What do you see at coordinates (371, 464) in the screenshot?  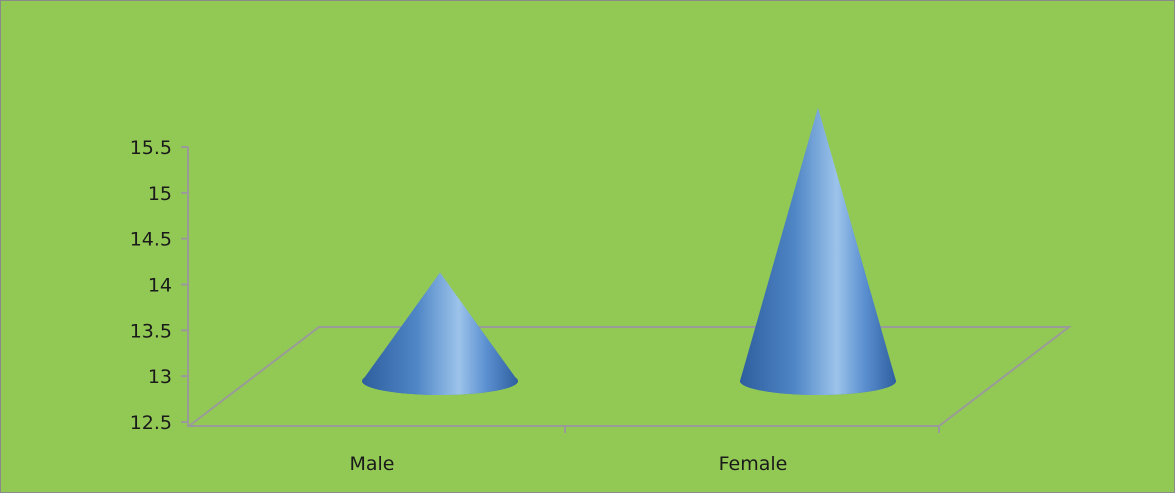 I see `category-label-male: Male` at bounding box center [371, 464].